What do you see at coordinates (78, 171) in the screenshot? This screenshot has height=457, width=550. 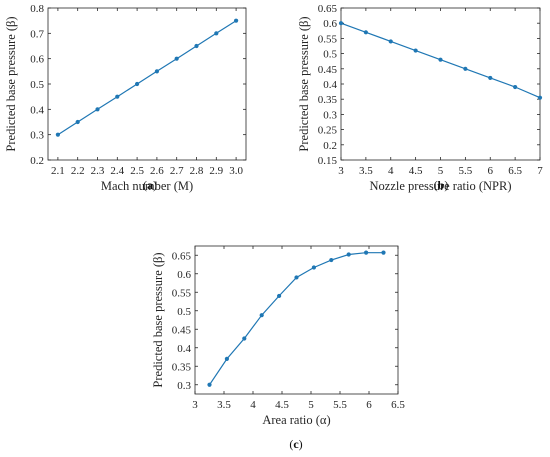 I see `x-tick-label: 2.2` at bounding box center [78, 171].